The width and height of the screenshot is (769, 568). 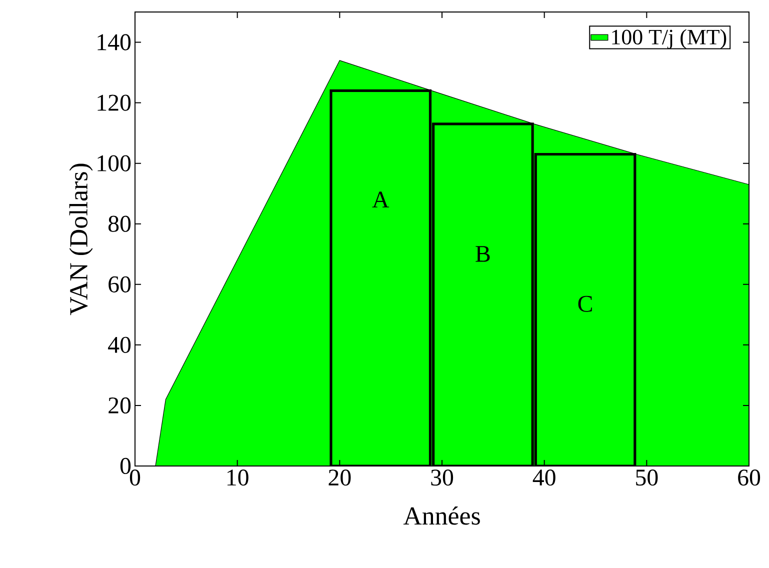 I want to click on x-tick-label: 10, so click(x=237, y=478).